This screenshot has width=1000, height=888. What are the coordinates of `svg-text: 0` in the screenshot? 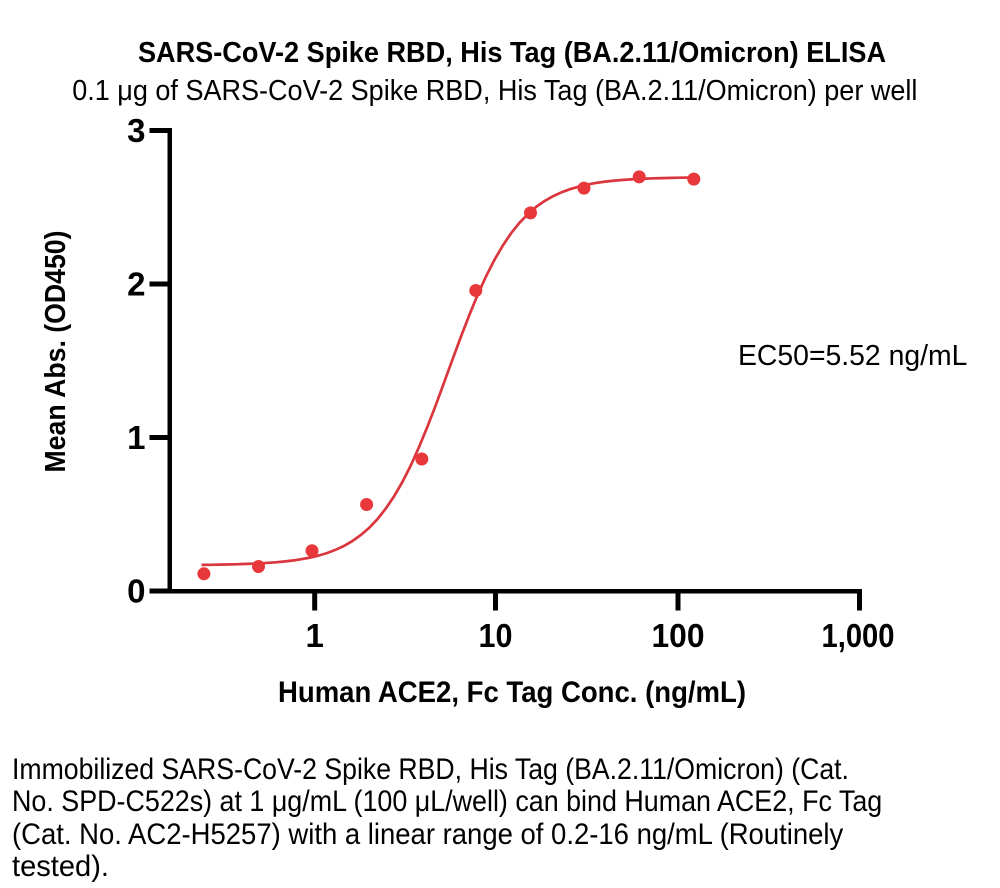 It's located at (136, 590).